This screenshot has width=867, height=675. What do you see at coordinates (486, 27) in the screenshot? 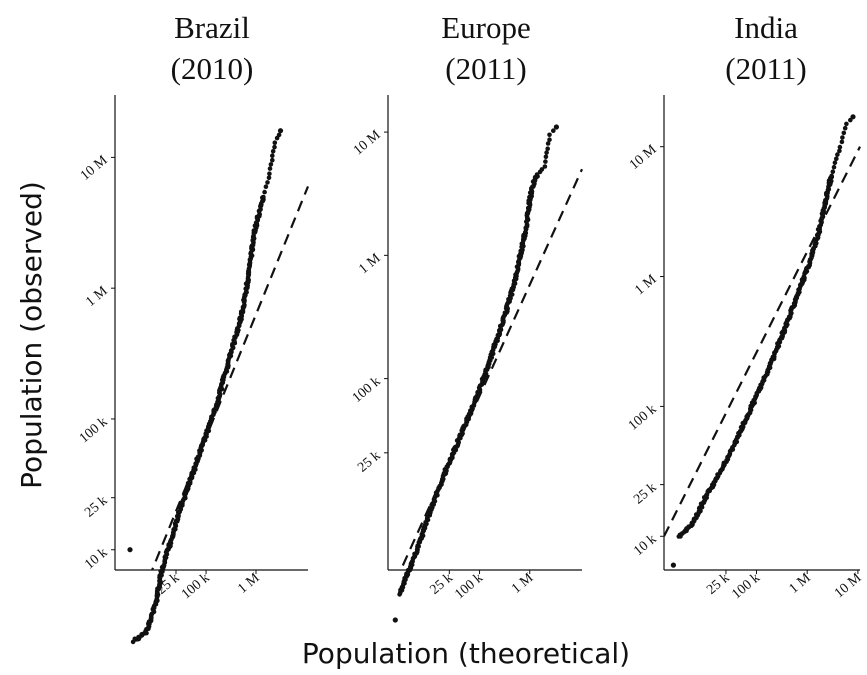
I see `panel-title: Europe` at bounding box center [486, 27].